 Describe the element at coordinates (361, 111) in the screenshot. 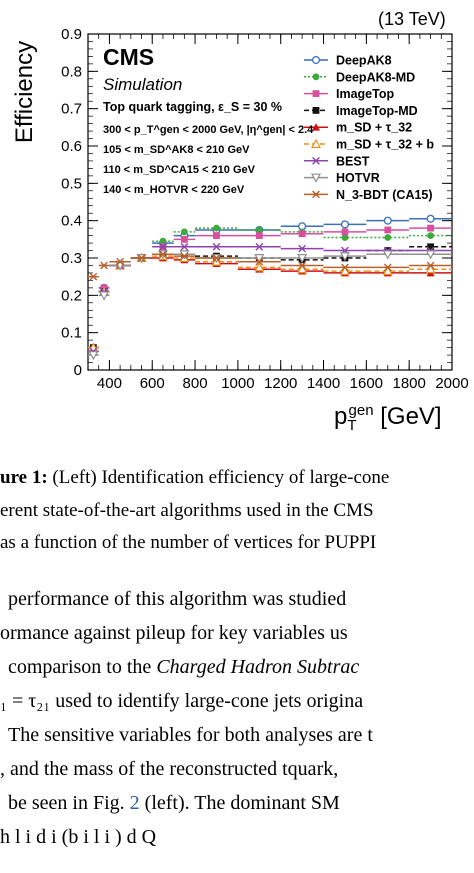

I see `legend-entry: ImageTop-MD` at that location.